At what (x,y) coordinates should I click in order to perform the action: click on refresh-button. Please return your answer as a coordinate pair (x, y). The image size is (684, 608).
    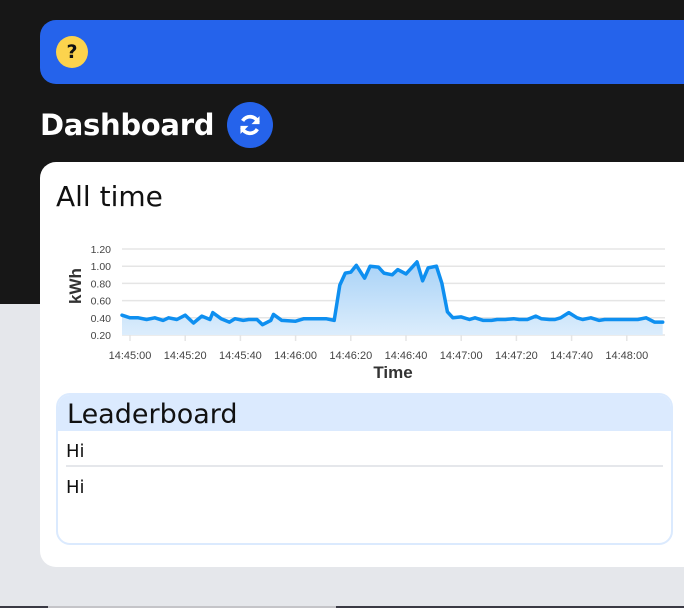
    Looking at the image, I should click on (250, 125).